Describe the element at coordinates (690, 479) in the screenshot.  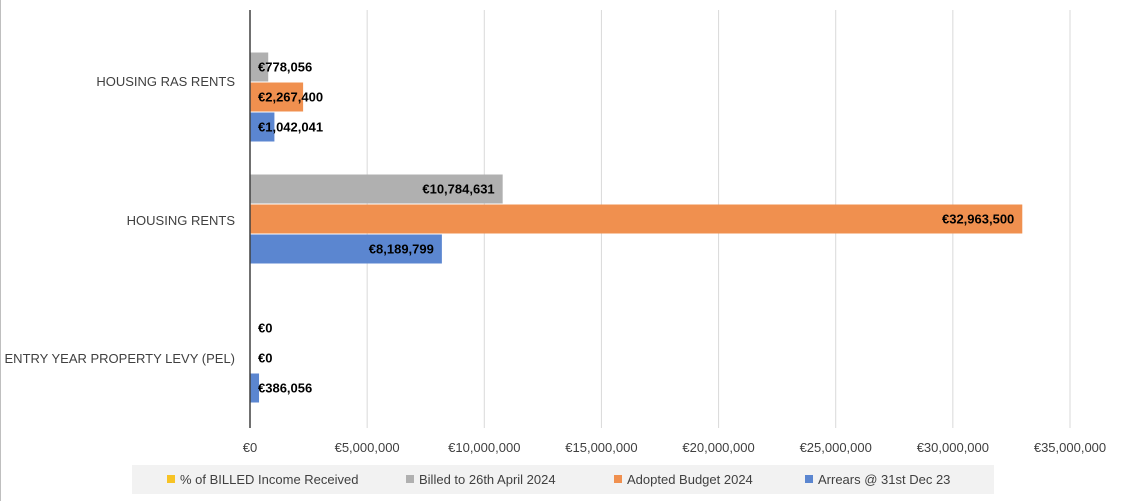
I see `legend-label: Adopted Budget 2024` at that location.